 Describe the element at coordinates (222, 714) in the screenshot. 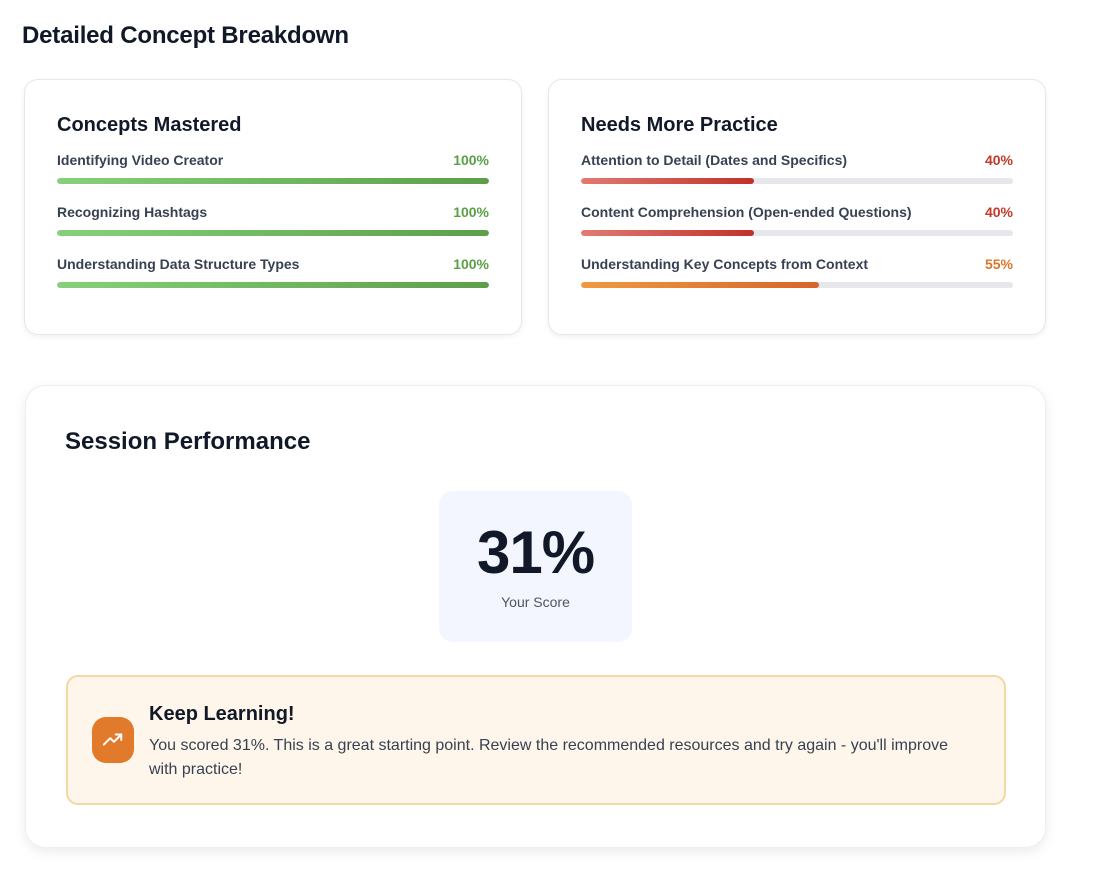

I see `alert-title: Keep Learning!` at that location.